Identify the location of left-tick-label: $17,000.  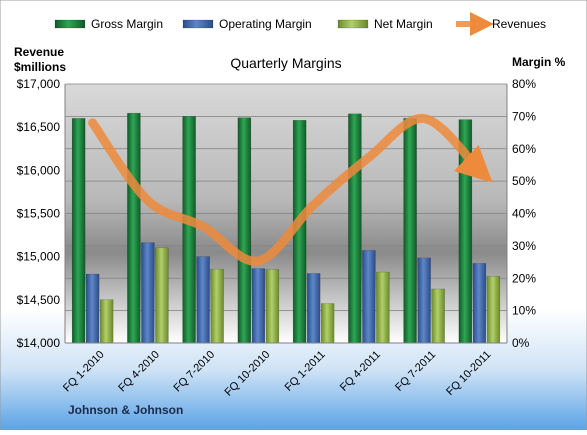
(39, 84).